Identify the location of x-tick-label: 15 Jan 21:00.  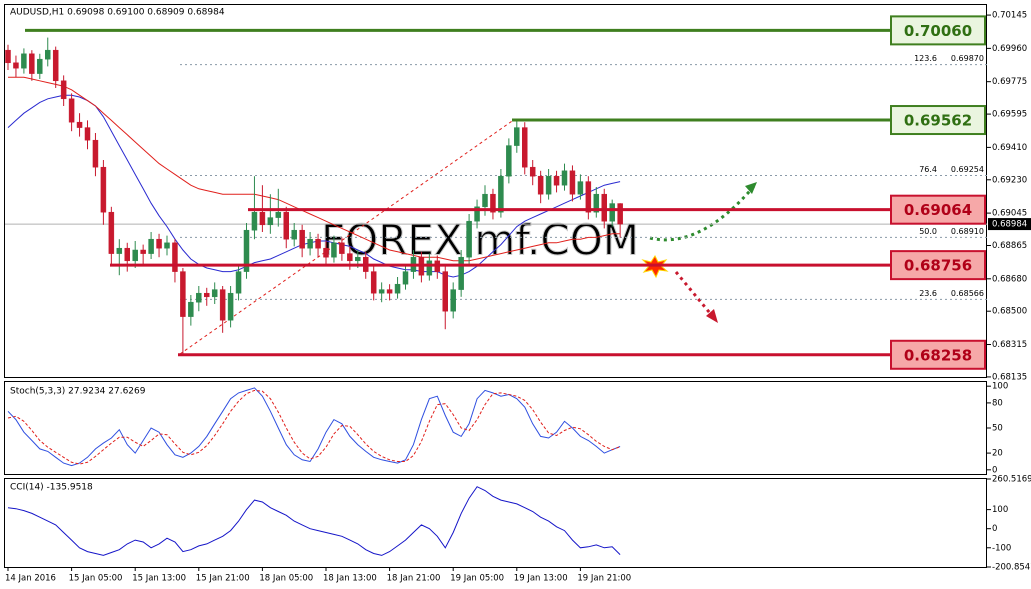
(223, 579).